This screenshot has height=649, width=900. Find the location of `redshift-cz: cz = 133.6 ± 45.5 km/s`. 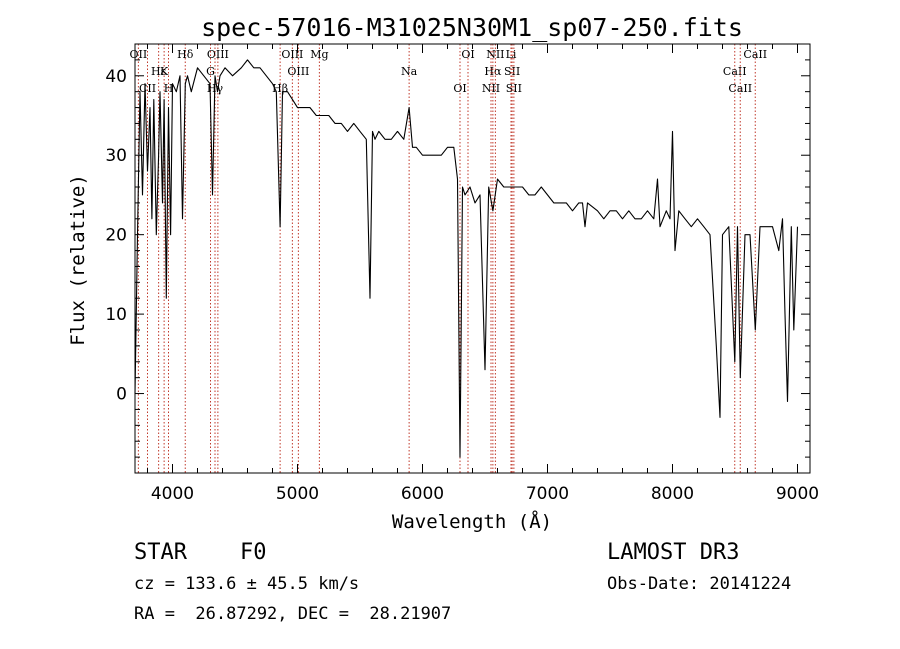

redshift-cz: cz = 133.6 ± 45.5 km/s is located at coordinates (247, 584).